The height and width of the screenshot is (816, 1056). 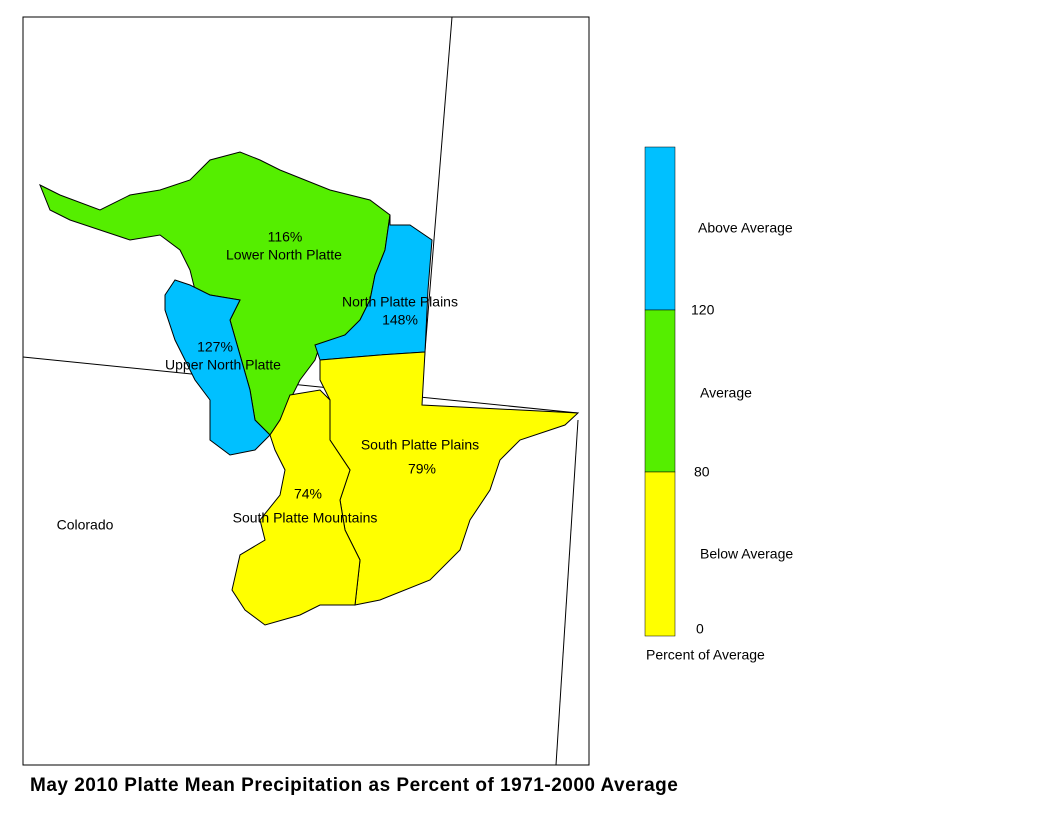 What do you see at coordinates (422, 469) in the screenshot?
I see `region-value: 79%` at bounding box center [422, 469].